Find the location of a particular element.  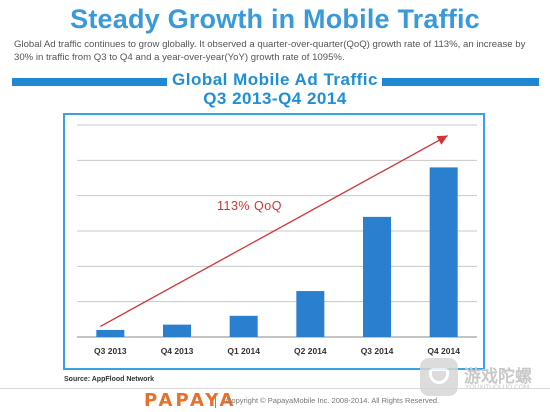

x-tick-label: Q4 2013 is located at coordinates (177, 351).